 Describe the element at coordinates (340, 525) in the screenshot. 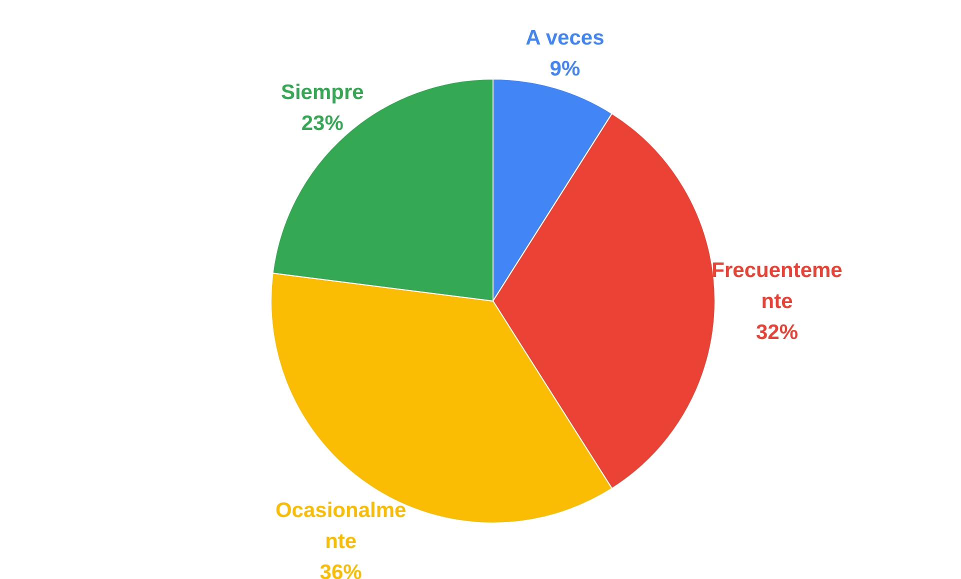

I see `slice-label: Ocasionalmente` at that location.